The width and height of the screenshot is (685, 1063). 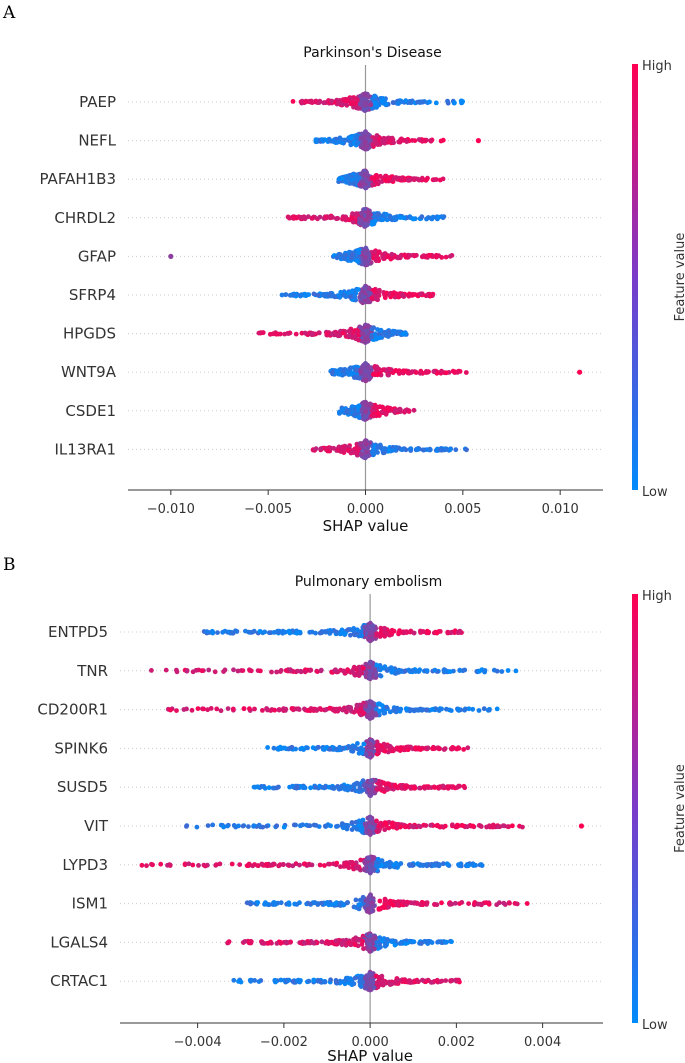 I want to click on feature-row-sfrp4: SFRP4, so click(x=336, y=294).